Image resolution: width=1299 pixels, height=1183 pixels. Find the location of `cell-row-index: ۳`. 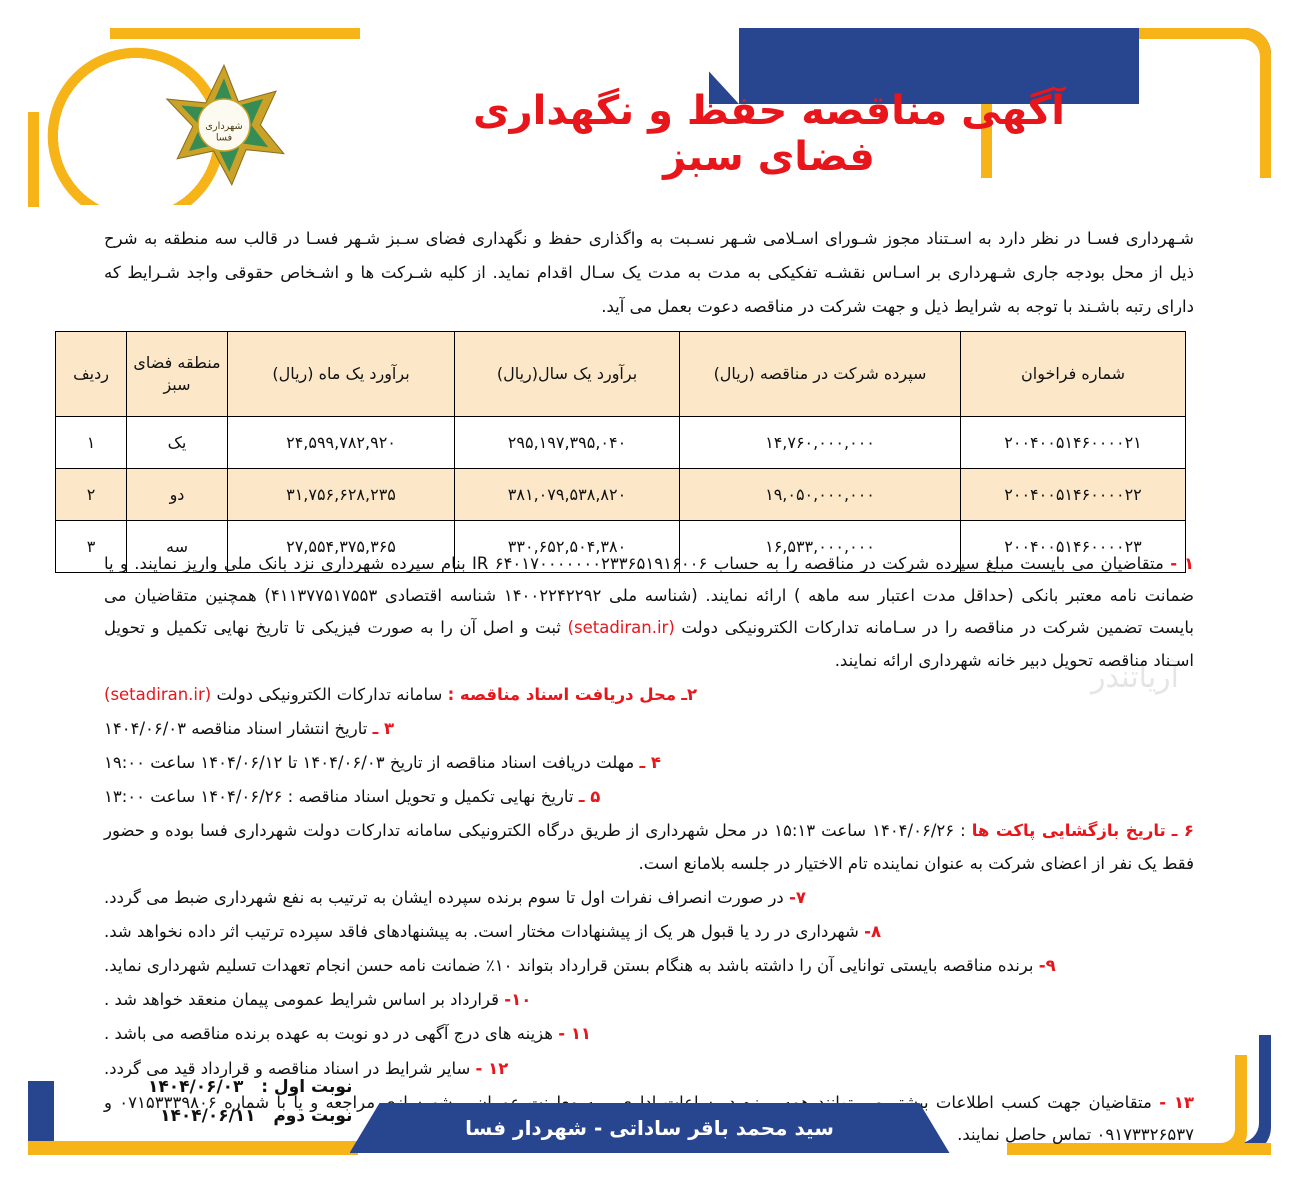

cell-row-index: ۳ is located at coordinates (91, 546).